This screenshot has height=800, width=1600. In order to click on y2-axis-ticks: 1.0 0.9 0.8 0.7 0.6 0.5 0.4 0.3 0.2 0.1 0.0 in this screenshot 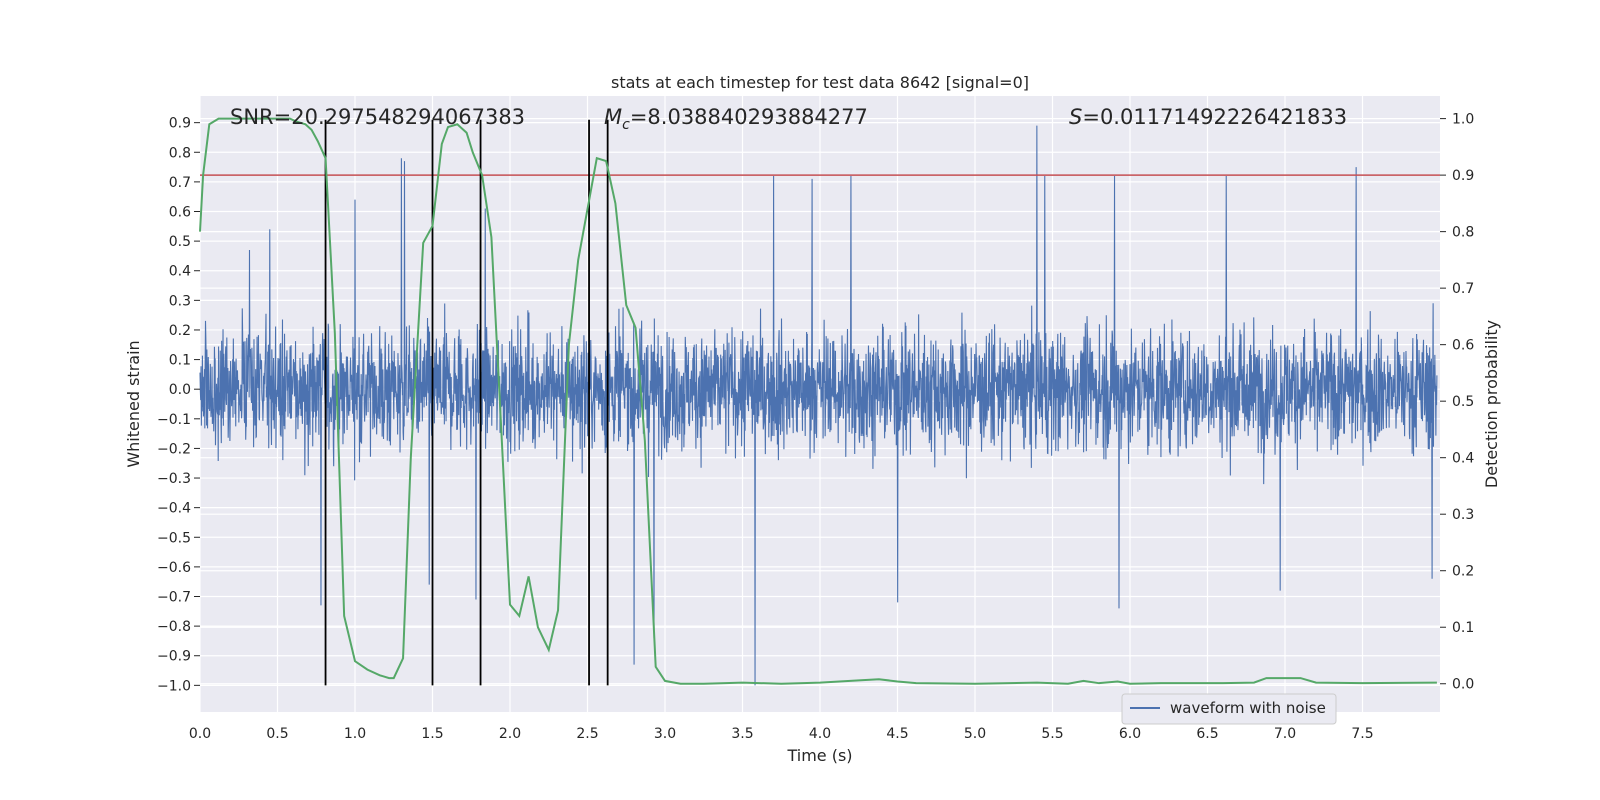, I will do `click(1457, 402)`.